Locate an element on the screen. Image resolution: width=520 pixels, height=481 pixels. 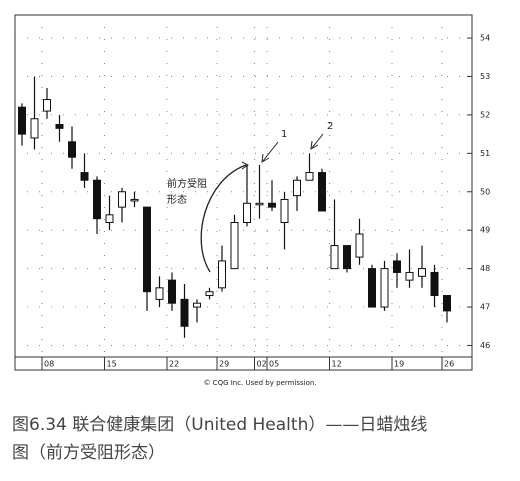
x-tick-label: 05 is located at coordinates (274, 364).